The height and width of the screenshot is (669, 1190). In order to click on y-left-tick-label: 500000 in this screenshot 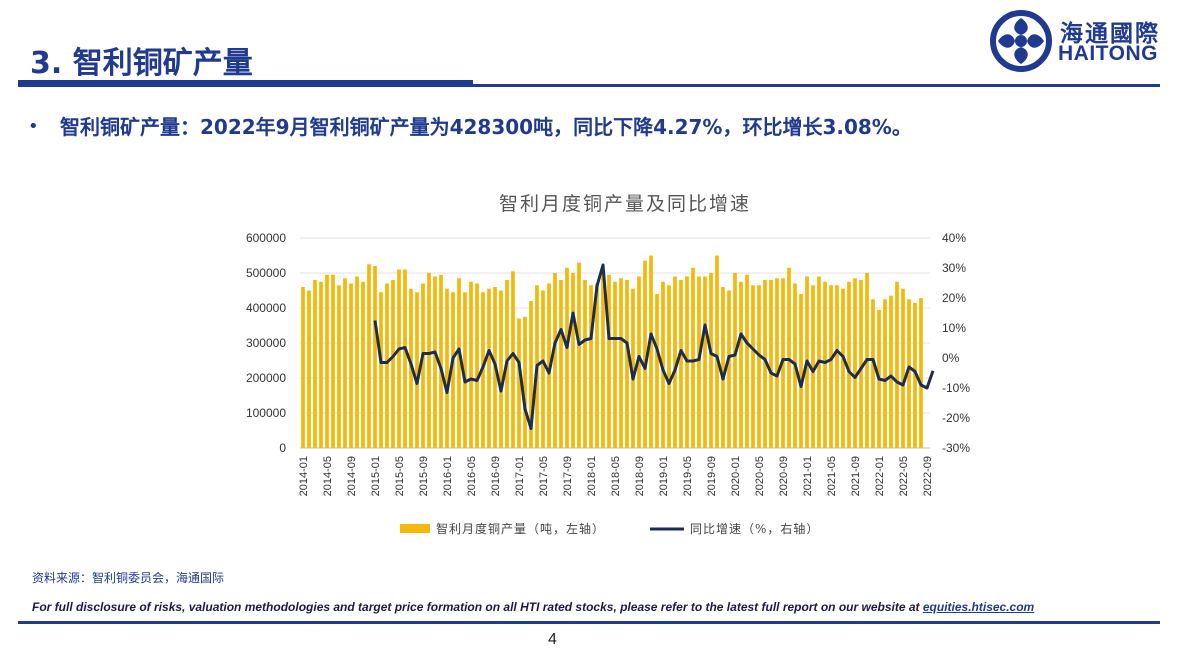, I will do `click(266, 273)`.